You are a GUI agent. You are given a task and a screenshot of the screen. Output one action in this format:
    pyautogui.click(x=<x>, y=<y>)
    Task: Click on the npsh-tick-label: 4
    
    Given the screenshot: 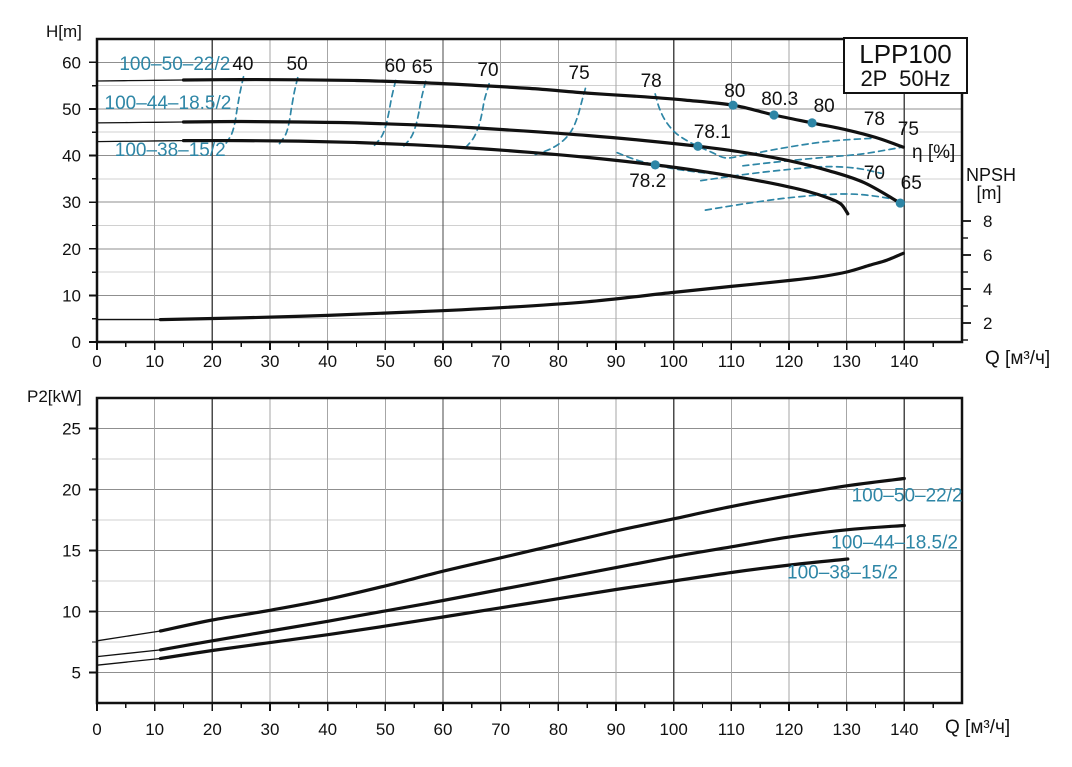 What is the action you would take?
    pyautogui.click(x=987, y=289)
    